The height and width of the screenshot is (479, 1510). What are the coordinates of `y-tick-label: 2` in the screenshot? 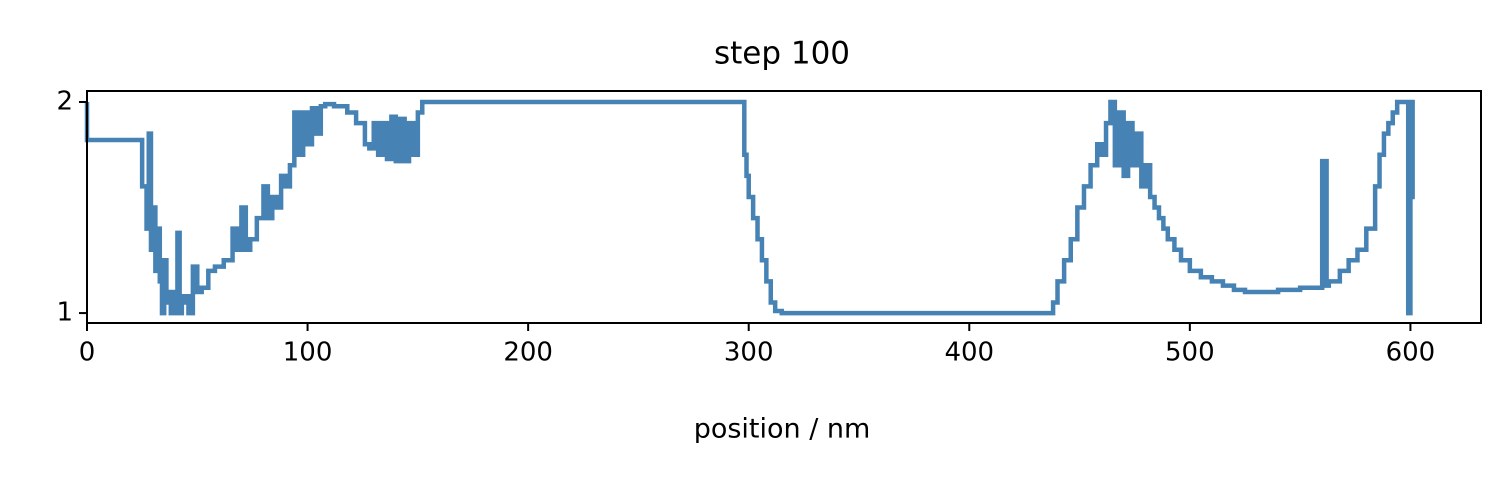 It's located at (64, 101).